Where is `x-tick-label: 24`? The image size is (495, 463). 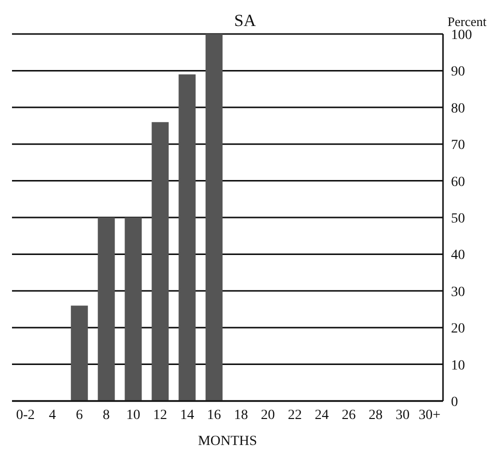
x-tick-label: 24 is located at coordinates (321, 415).